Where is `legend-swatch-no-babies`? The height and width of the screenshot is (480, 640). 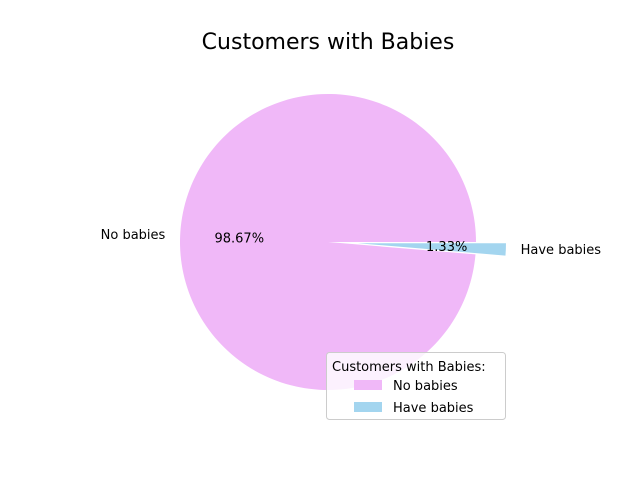 legend-swatch-no-babies is located at coordinates (368, 385).